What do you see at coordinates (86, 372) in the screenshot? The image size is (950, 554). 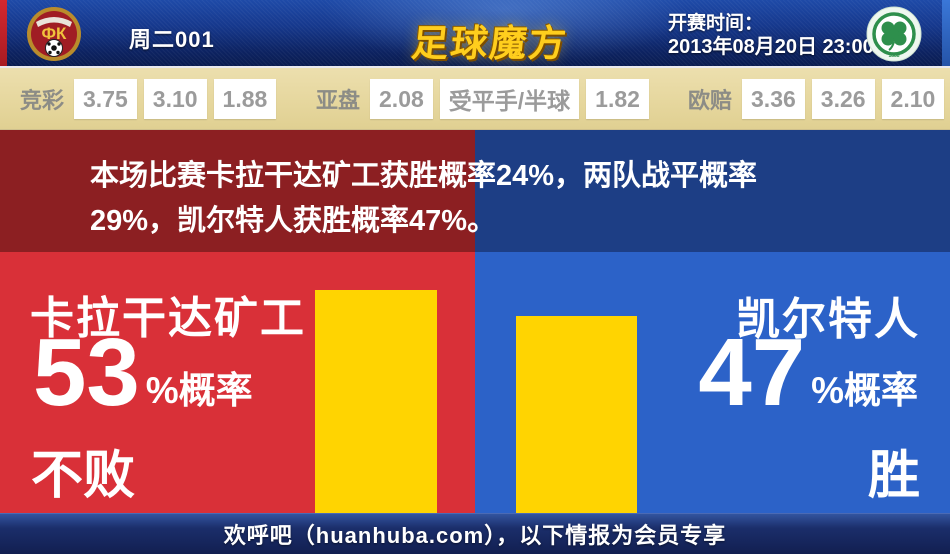 I see `home-probability-value: 53` at bounding box center [86, 372].